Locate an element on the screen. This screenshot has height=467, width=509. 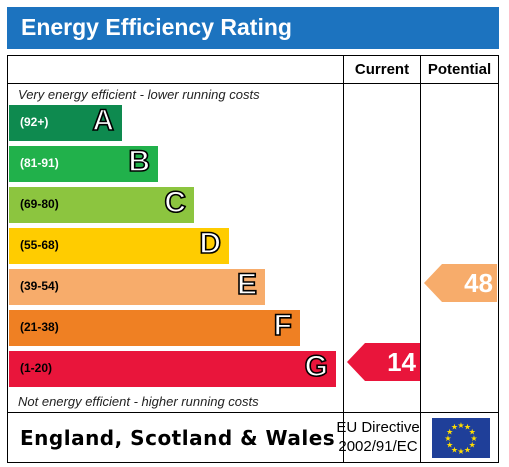
band-range: (55-68) is located at coordinates (39, 245).